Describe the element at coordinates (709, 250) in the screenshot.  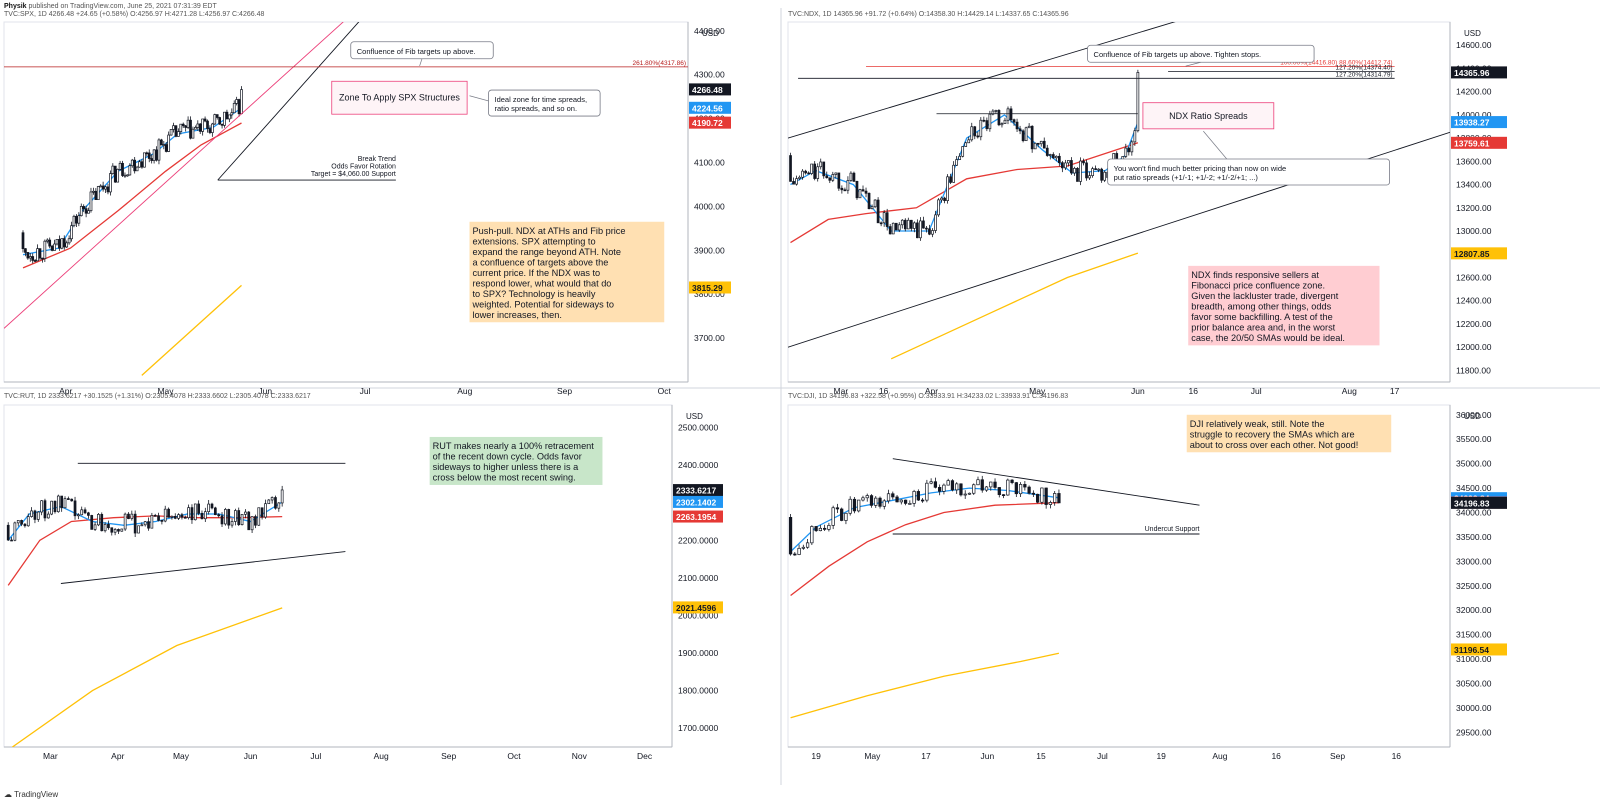
I see `spx-y-tick: 3900.00` at that location.